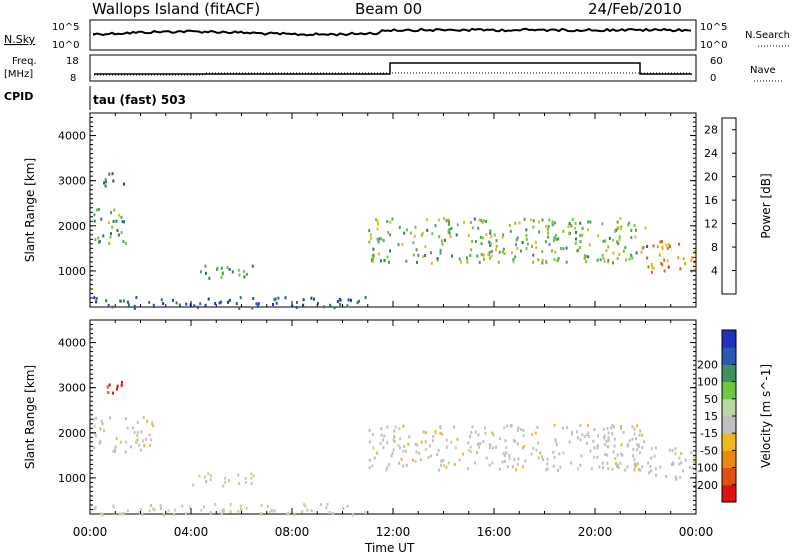 The height and width of the screenshot is (554, 800). Describe the element at coordinates (392, 32) in the screenshot. I see `nsky-trace` at that location.